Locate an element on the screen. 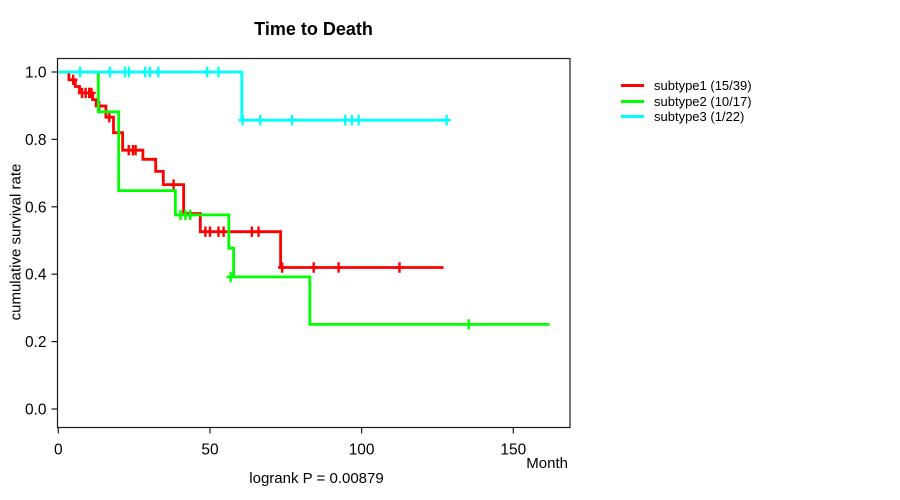  legend-line-subtype2 is located at coordinates (632, 101).